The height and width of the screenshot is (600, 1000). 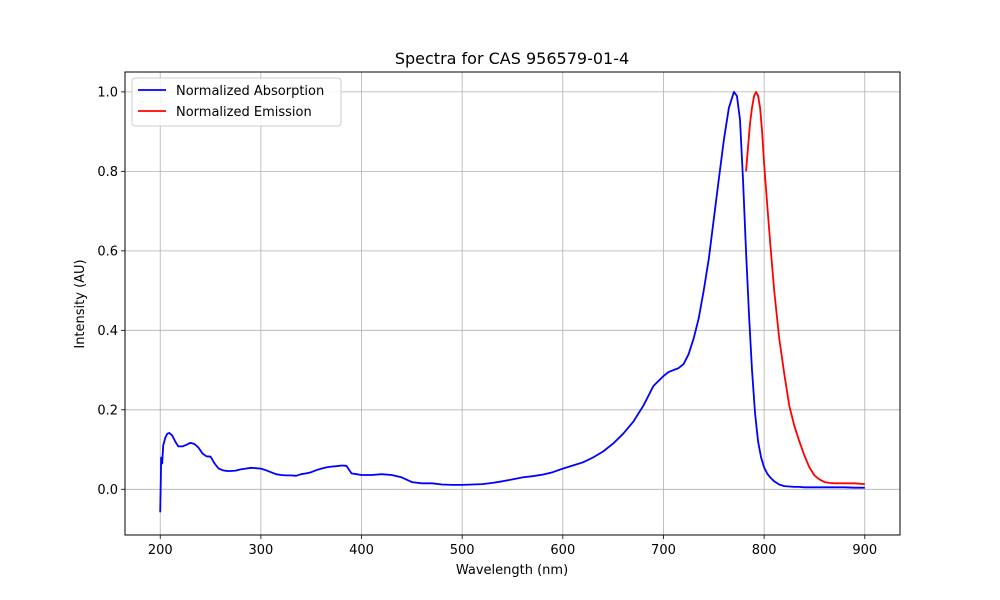 What do you see at coordinates (107, 410) in the screenshot?
I see `y-tick-label: 0.2` at bounding box center [107, 410].